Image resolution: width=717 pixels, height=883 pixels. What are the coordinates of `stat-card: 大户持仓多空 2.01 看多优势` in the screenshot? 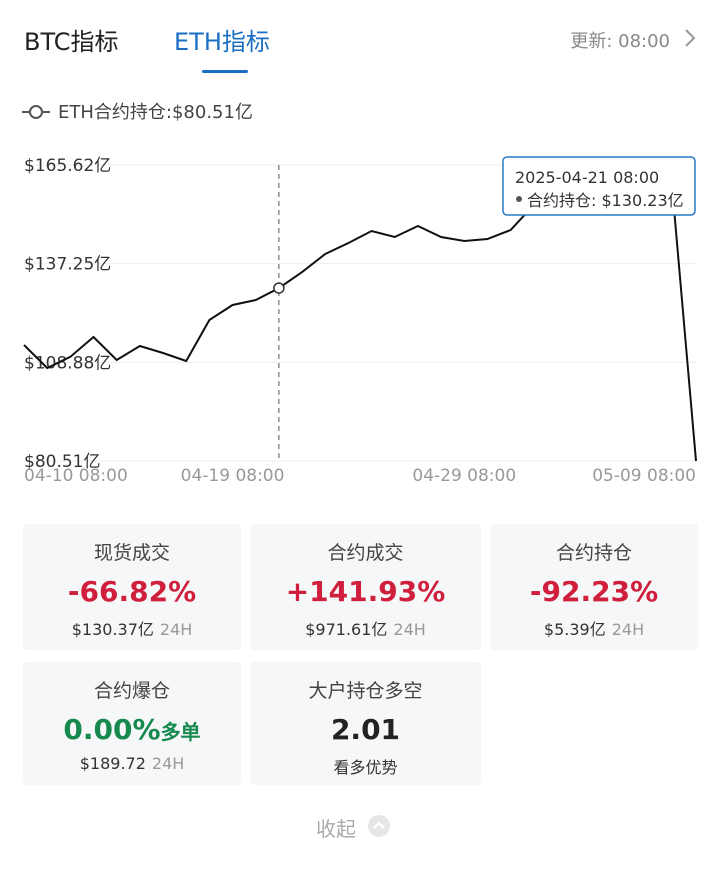 It's located at (365, 723).